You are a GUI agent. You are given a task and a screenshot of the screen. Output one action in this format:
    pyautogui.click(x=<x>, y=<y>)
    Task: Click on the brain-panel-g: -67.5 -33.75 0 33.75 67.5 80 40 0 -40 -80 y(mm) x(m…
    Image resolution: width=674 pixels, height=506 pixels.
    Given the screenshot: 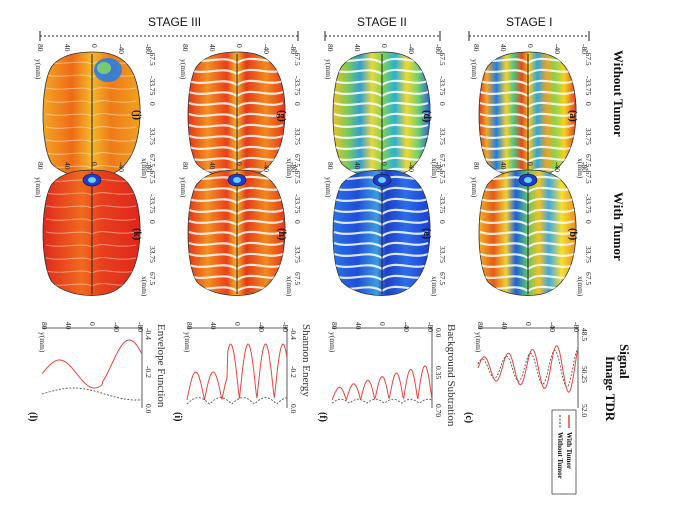 What is the action you would take?
    pyautogui.click(x=240, y=111)
    